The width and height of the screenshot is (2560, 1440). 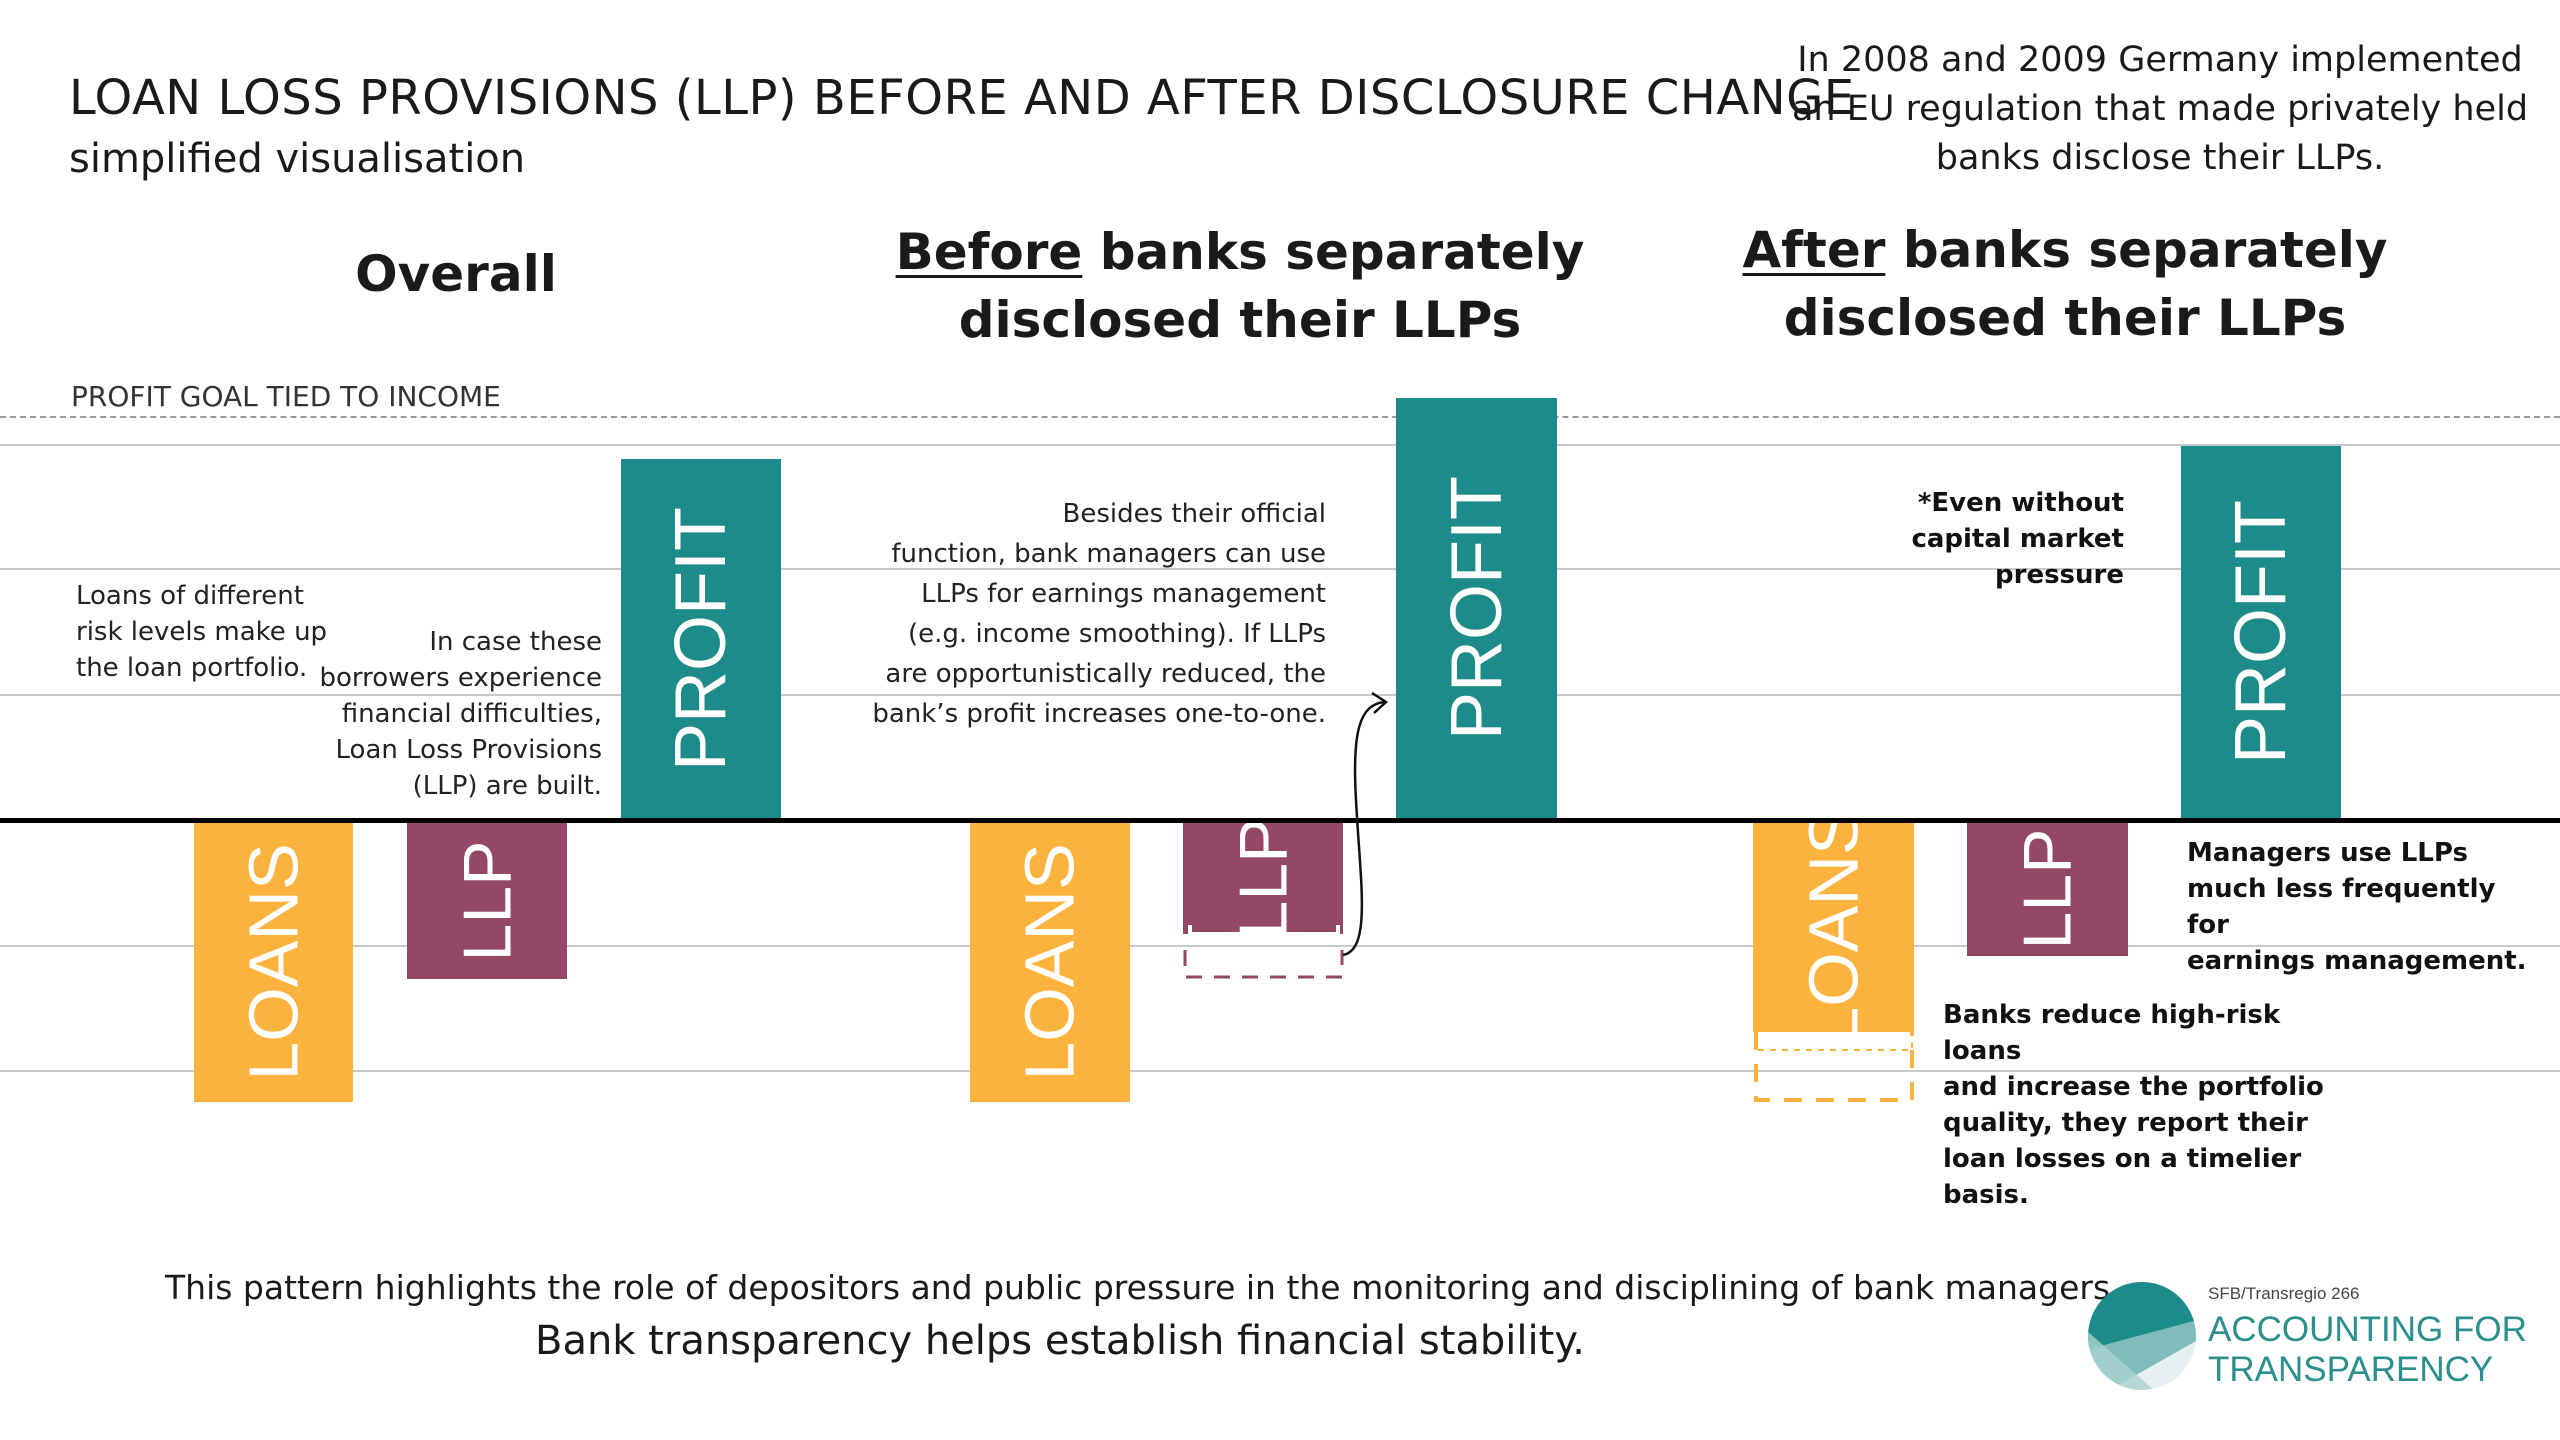 I want to click on bar-loans-before: LOANS, so click(x=1050, y=962).